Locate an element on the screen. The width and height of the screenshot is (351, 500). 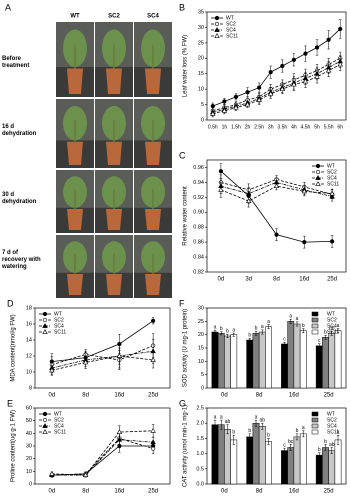
y-tick-label: 25 is located at coordinates (201, 322).